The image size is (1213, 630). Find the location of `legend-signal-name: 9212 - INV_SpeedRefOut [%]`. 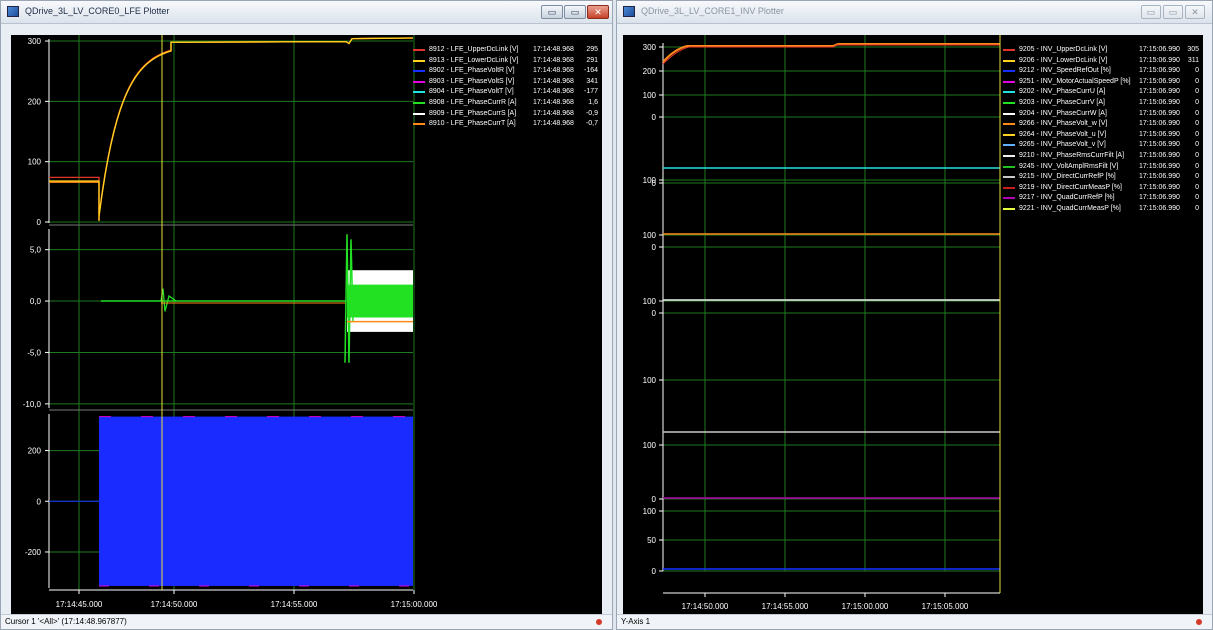

legend-signal-name: 9212 - INV_SpeedRefOut [%] is located at coordinates (1065, 71).